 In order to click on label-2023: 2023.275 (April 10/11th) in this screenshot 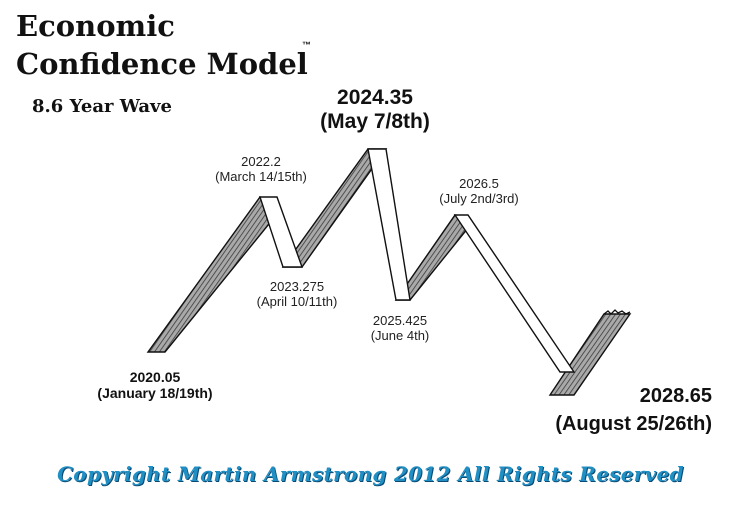, I will do `click(297, 294)`.